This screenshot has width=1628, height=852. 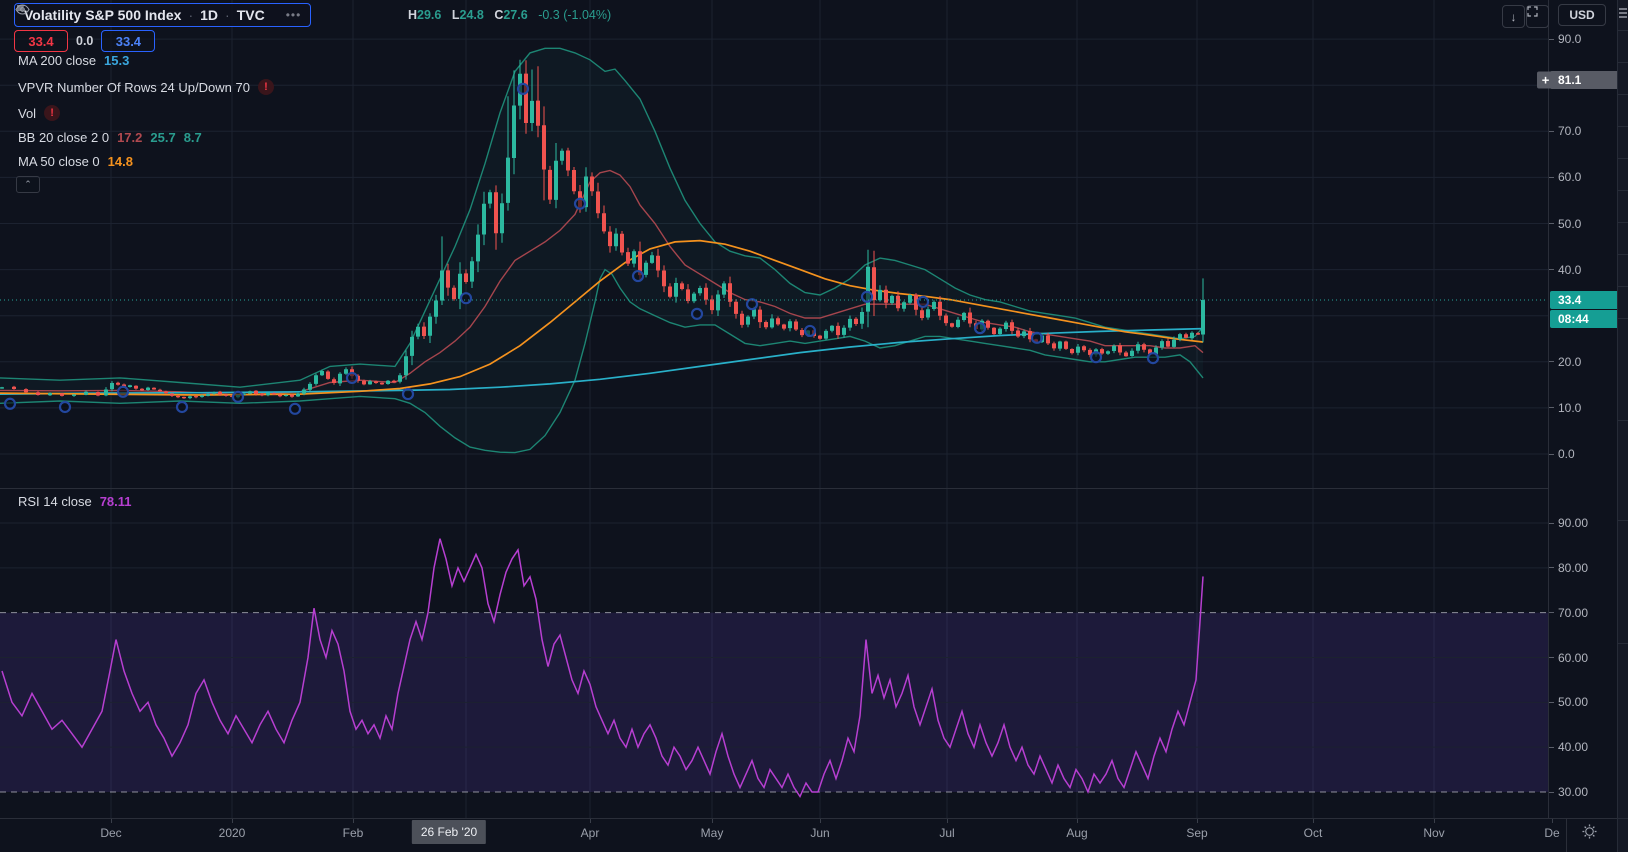 What do you see at coordinates (353, 833) in the screenshot?
I see `time-tick-label: Feb` at bounding box center [353, 833].